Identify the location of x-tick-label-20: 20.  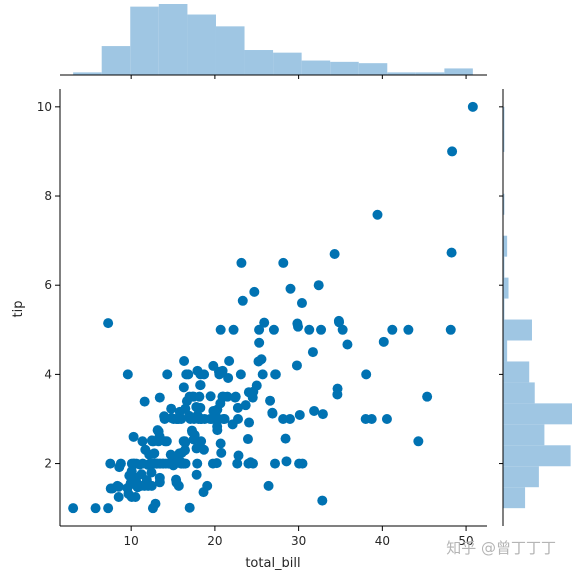
(214, 541).